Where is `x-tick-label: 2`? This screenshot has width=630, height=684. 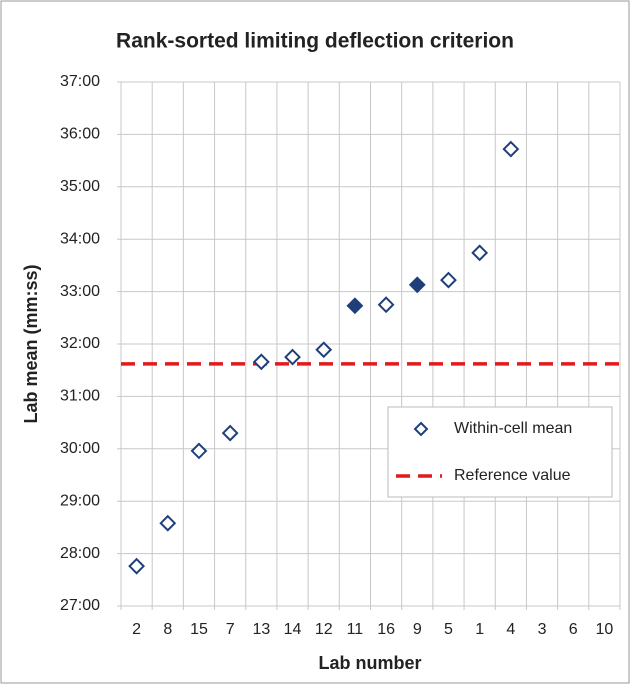
x-tick-label: 2 is located at coordinates (136, 629).